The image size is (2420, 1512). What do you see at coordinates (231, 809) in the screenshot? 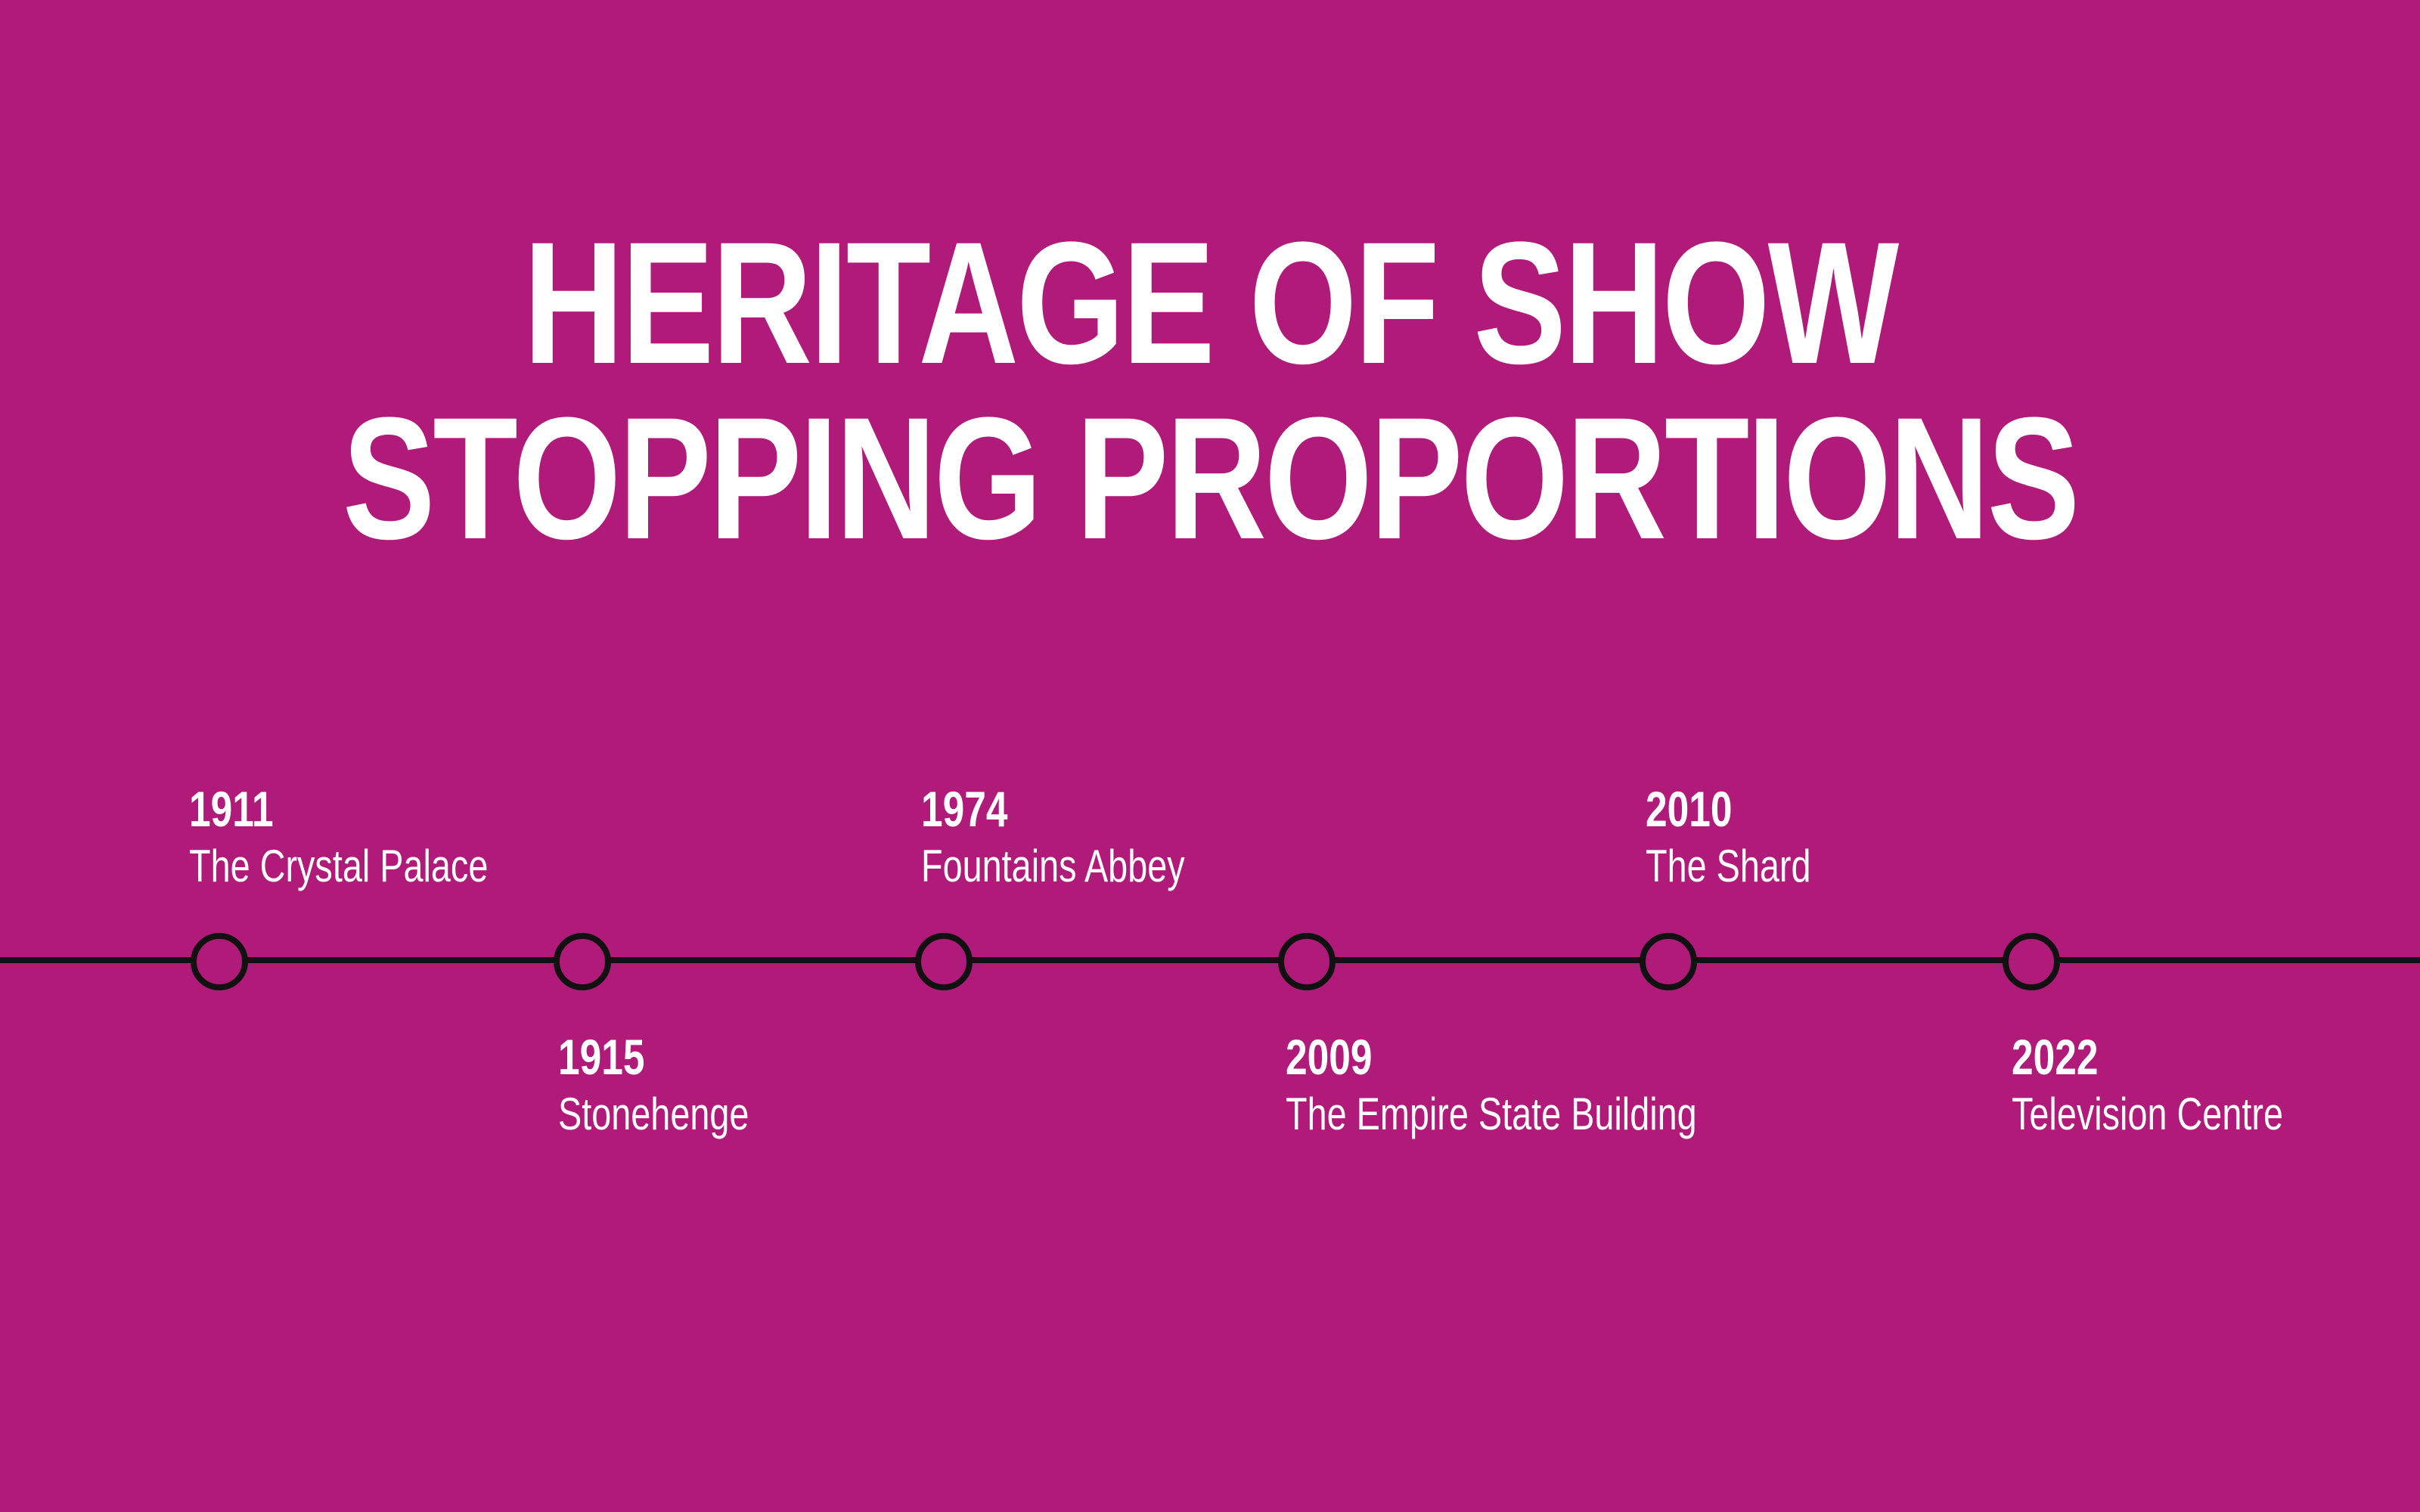
I see `event-year: 1911` at bounding box center [231, 809].